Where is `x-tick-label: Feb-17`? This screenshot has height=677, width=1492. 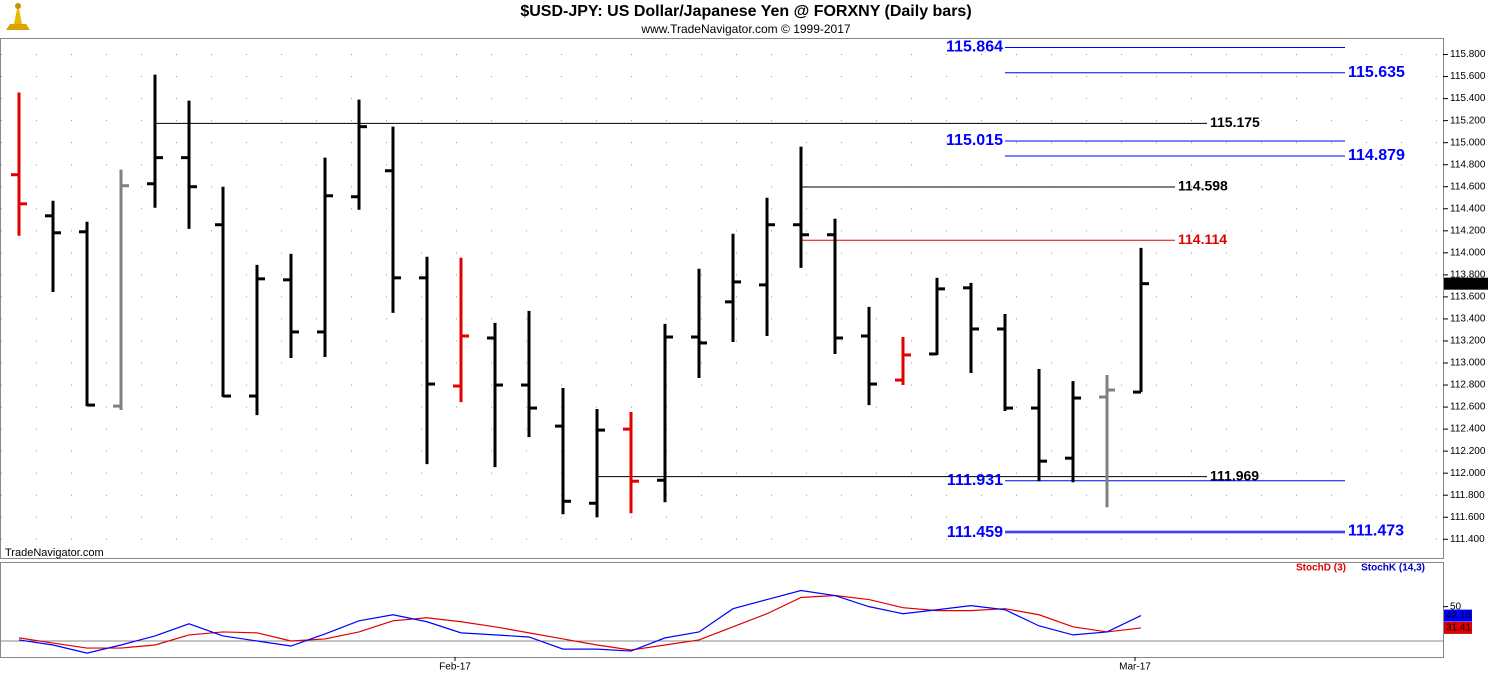
x-tick-label: Feb-17 is located at coordinates (455, 667).